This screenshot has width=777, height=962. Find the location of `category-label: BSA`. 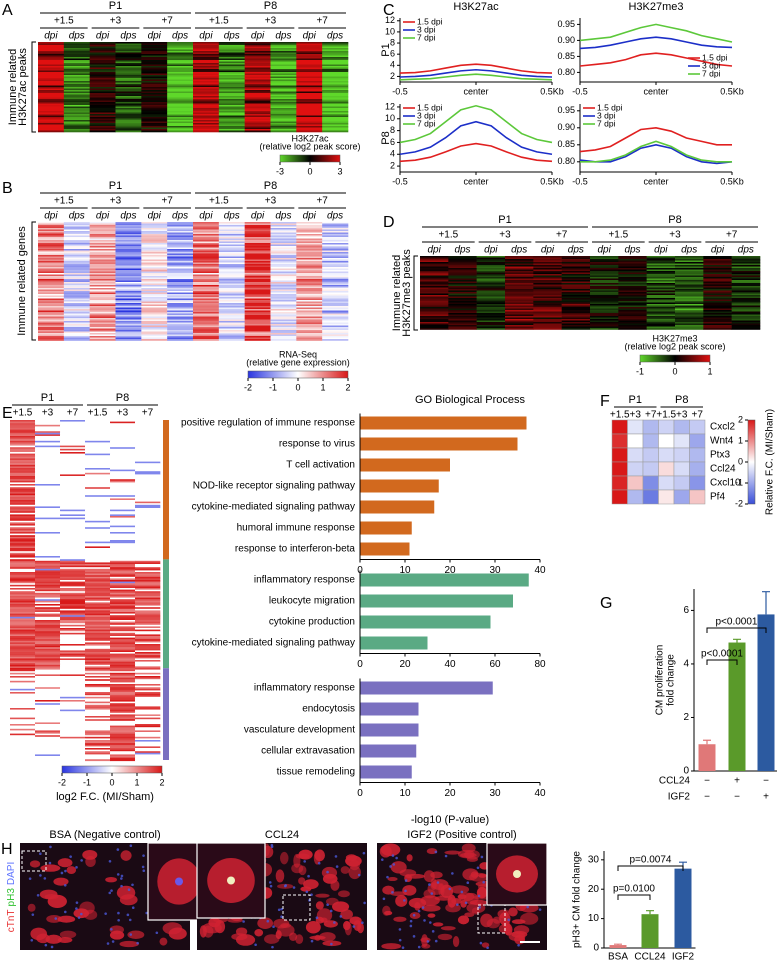

category-label: BSA is located at coordinates (618, 957).